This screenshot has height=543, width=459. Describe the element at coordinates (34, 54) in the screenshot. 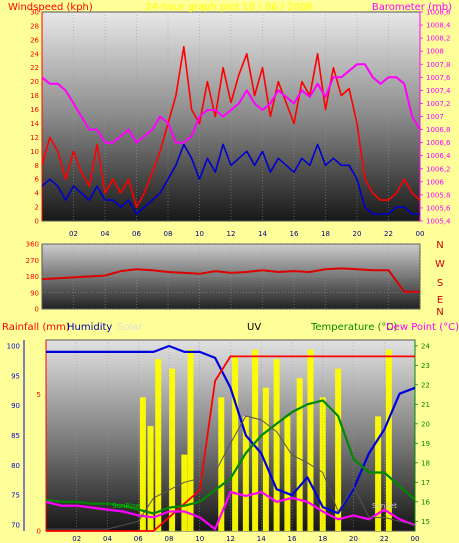

I see `windspeed-tick: 24` at that location.